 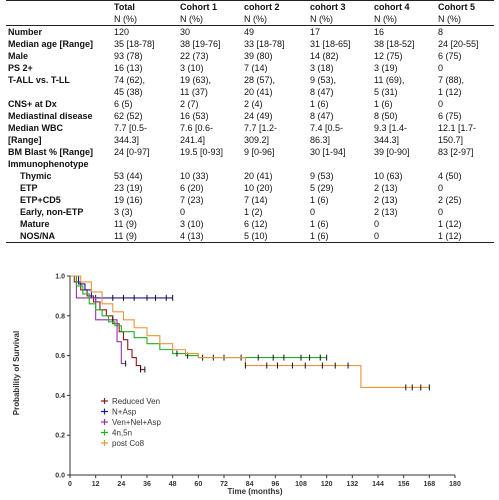 What do you see at coordinates (36, 176) in the screenshot?
I see `row-label: Thymic` at bounding box center [36, 176].